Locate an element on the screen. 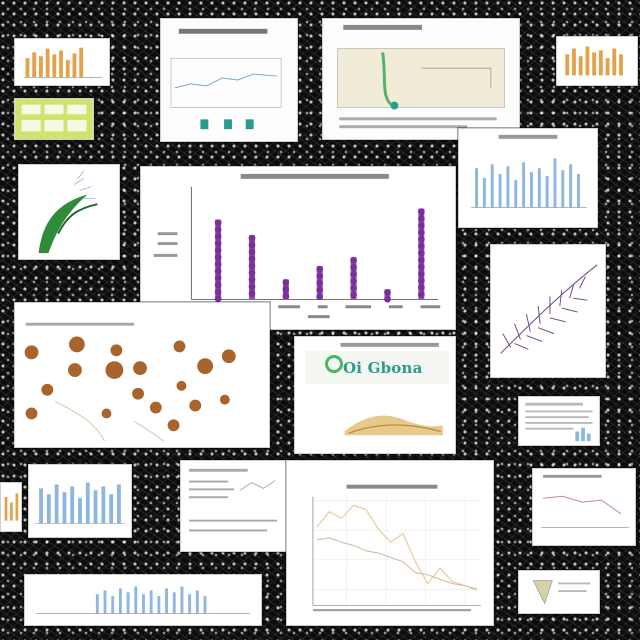 This screenshot has height=640, width=640. blue-bars-thumb is located at coordinates (528, 178).